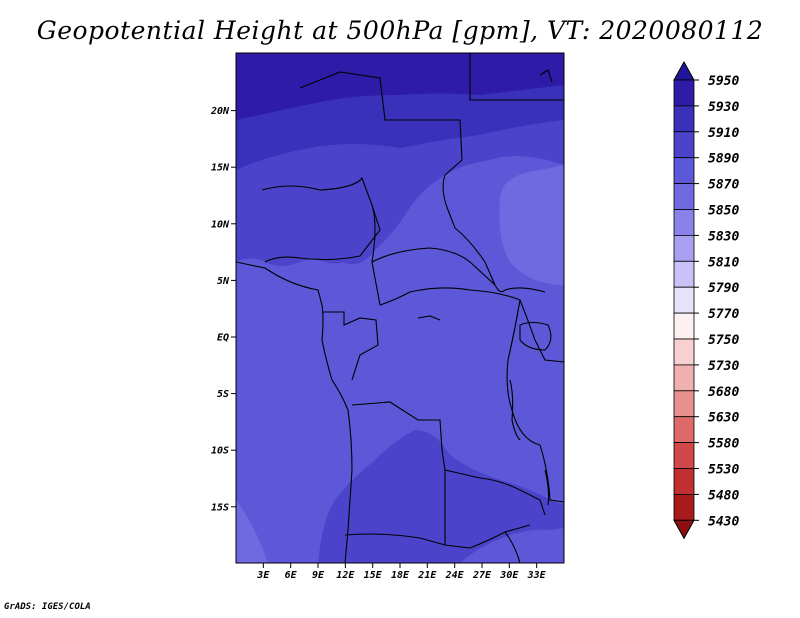 The height and width of the screenshot is (618, 800). What do you see at coordinates (723, 288) in the screenshot?
I see `colorbar-label: 5790` at bounding box center [723, 288].